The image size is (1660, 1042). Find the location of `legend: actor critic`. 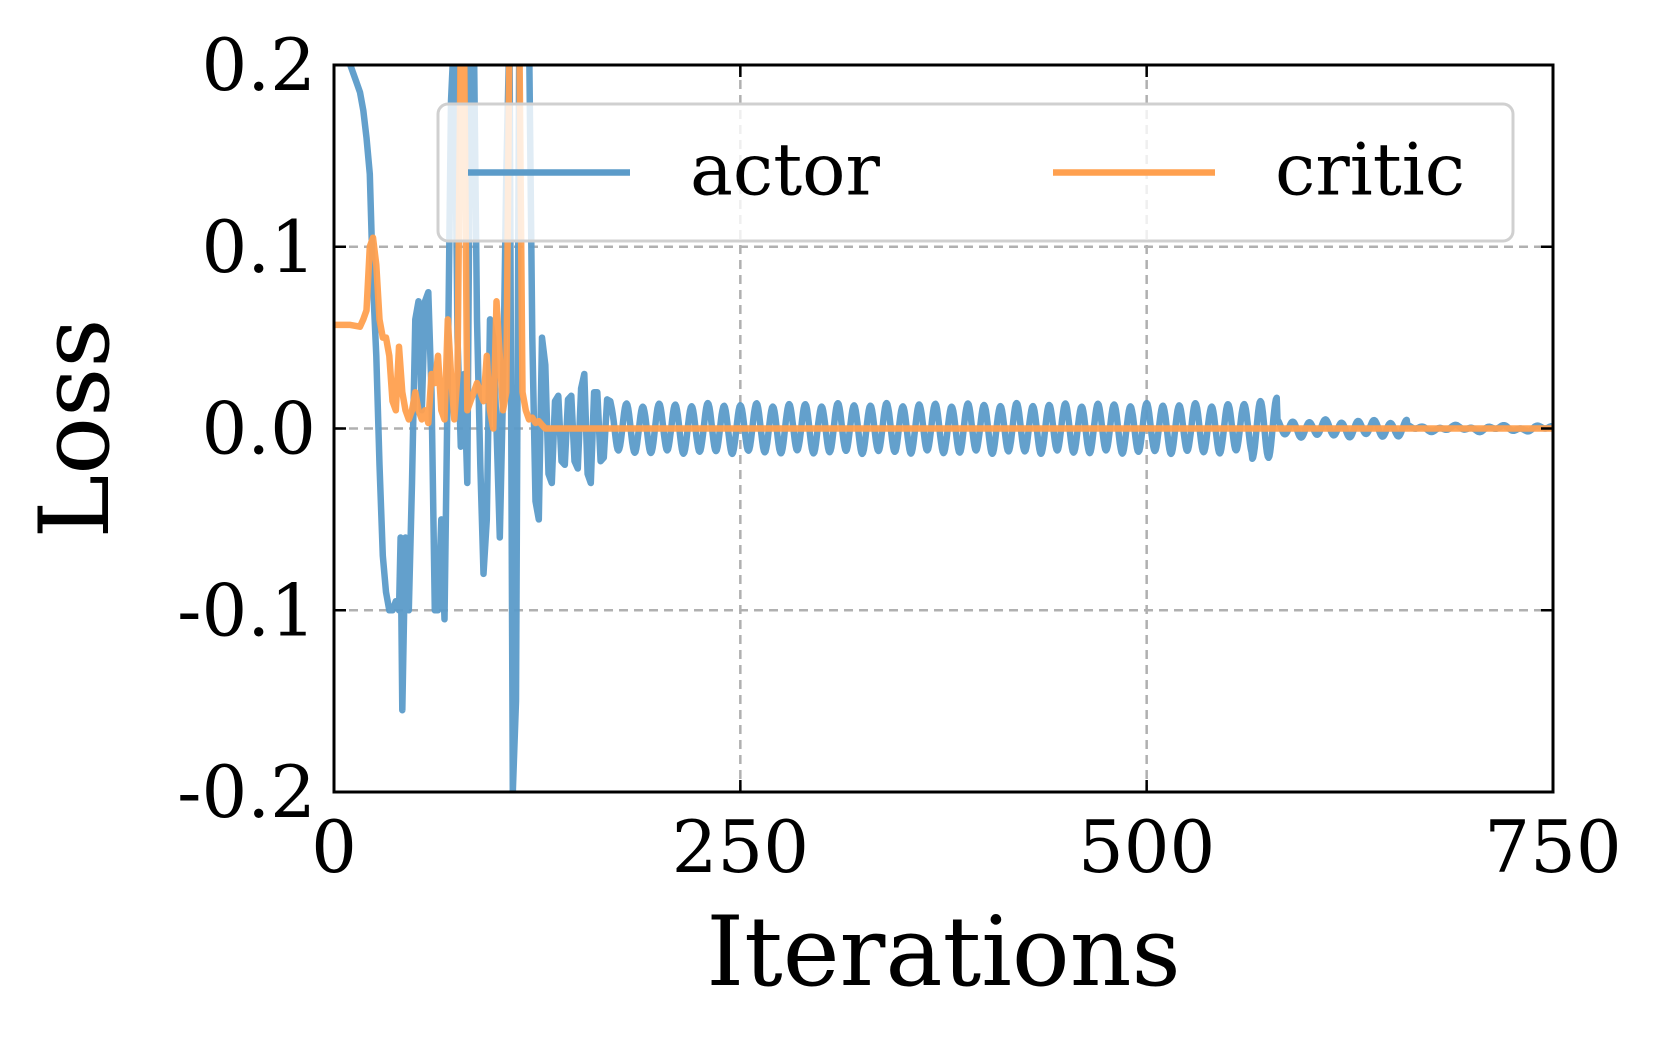

legend: actor critic is located at coordinates (975, 172).